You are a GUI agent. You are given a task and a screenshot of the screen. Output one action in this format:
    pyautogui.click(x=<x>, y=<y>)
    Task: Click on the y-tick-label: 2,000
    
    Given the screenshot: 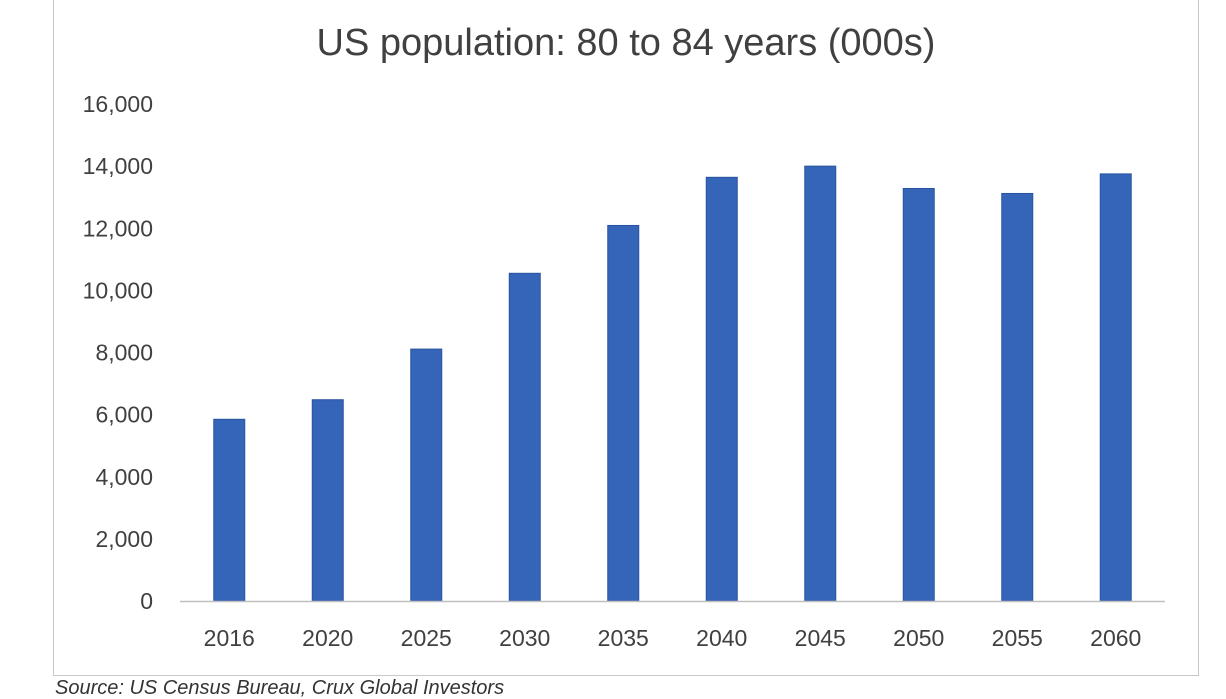 What is the action you would take?
    pyautogui.click(x=124, y=539)
    